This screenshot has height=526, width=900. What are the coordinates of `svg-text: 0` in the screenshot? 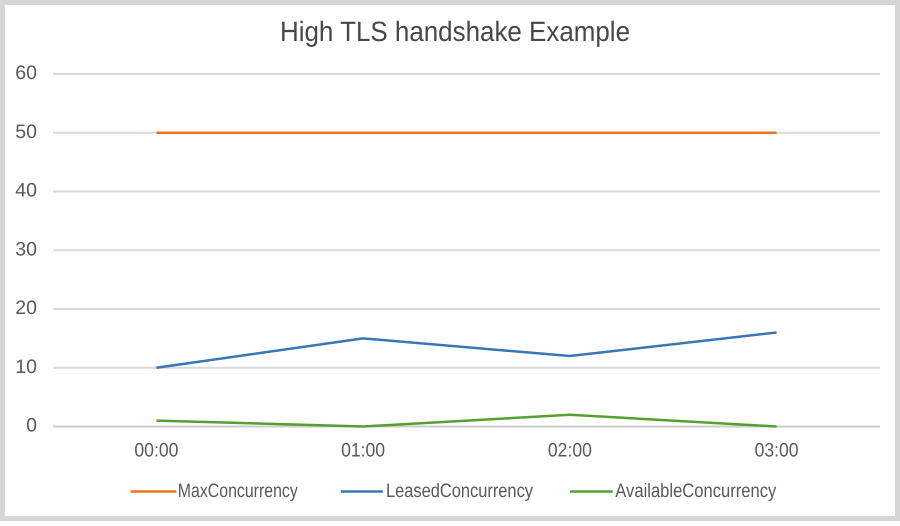 It's located at (31, 426).